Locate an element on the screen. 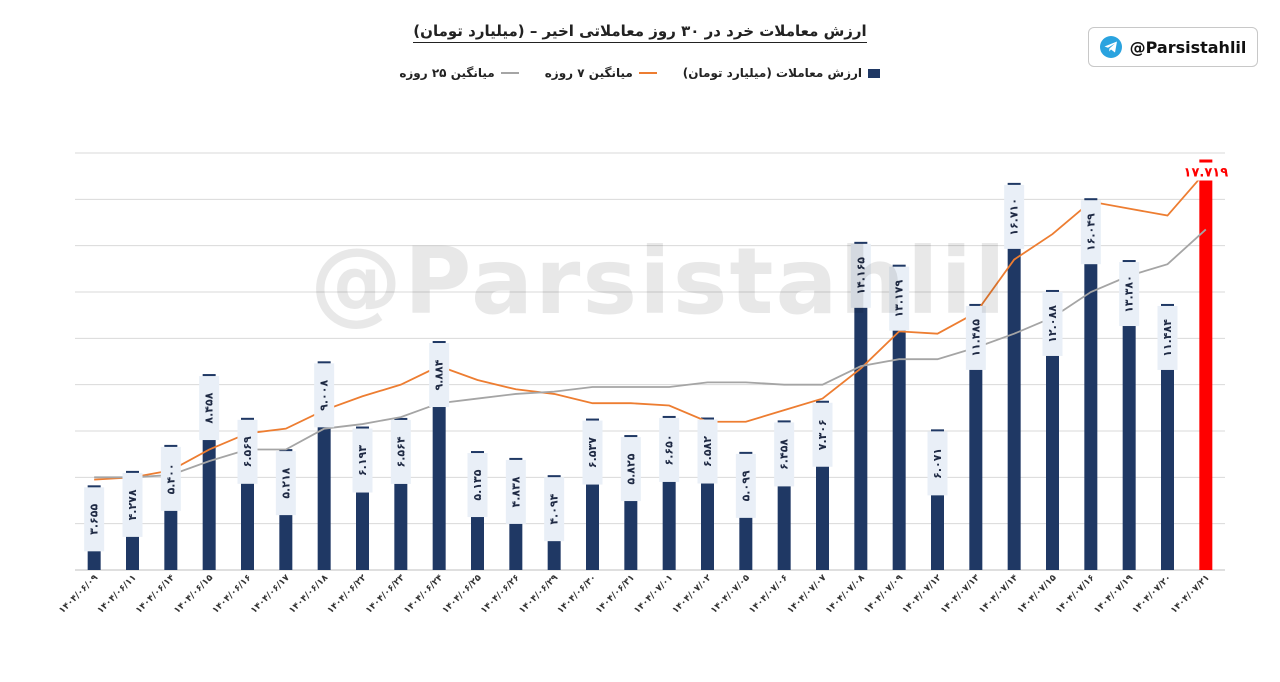 The width and height of the screenshot is (1280, 682). data-label: ۱۶.۰۴۹ is located at coordinates (1090, 232).